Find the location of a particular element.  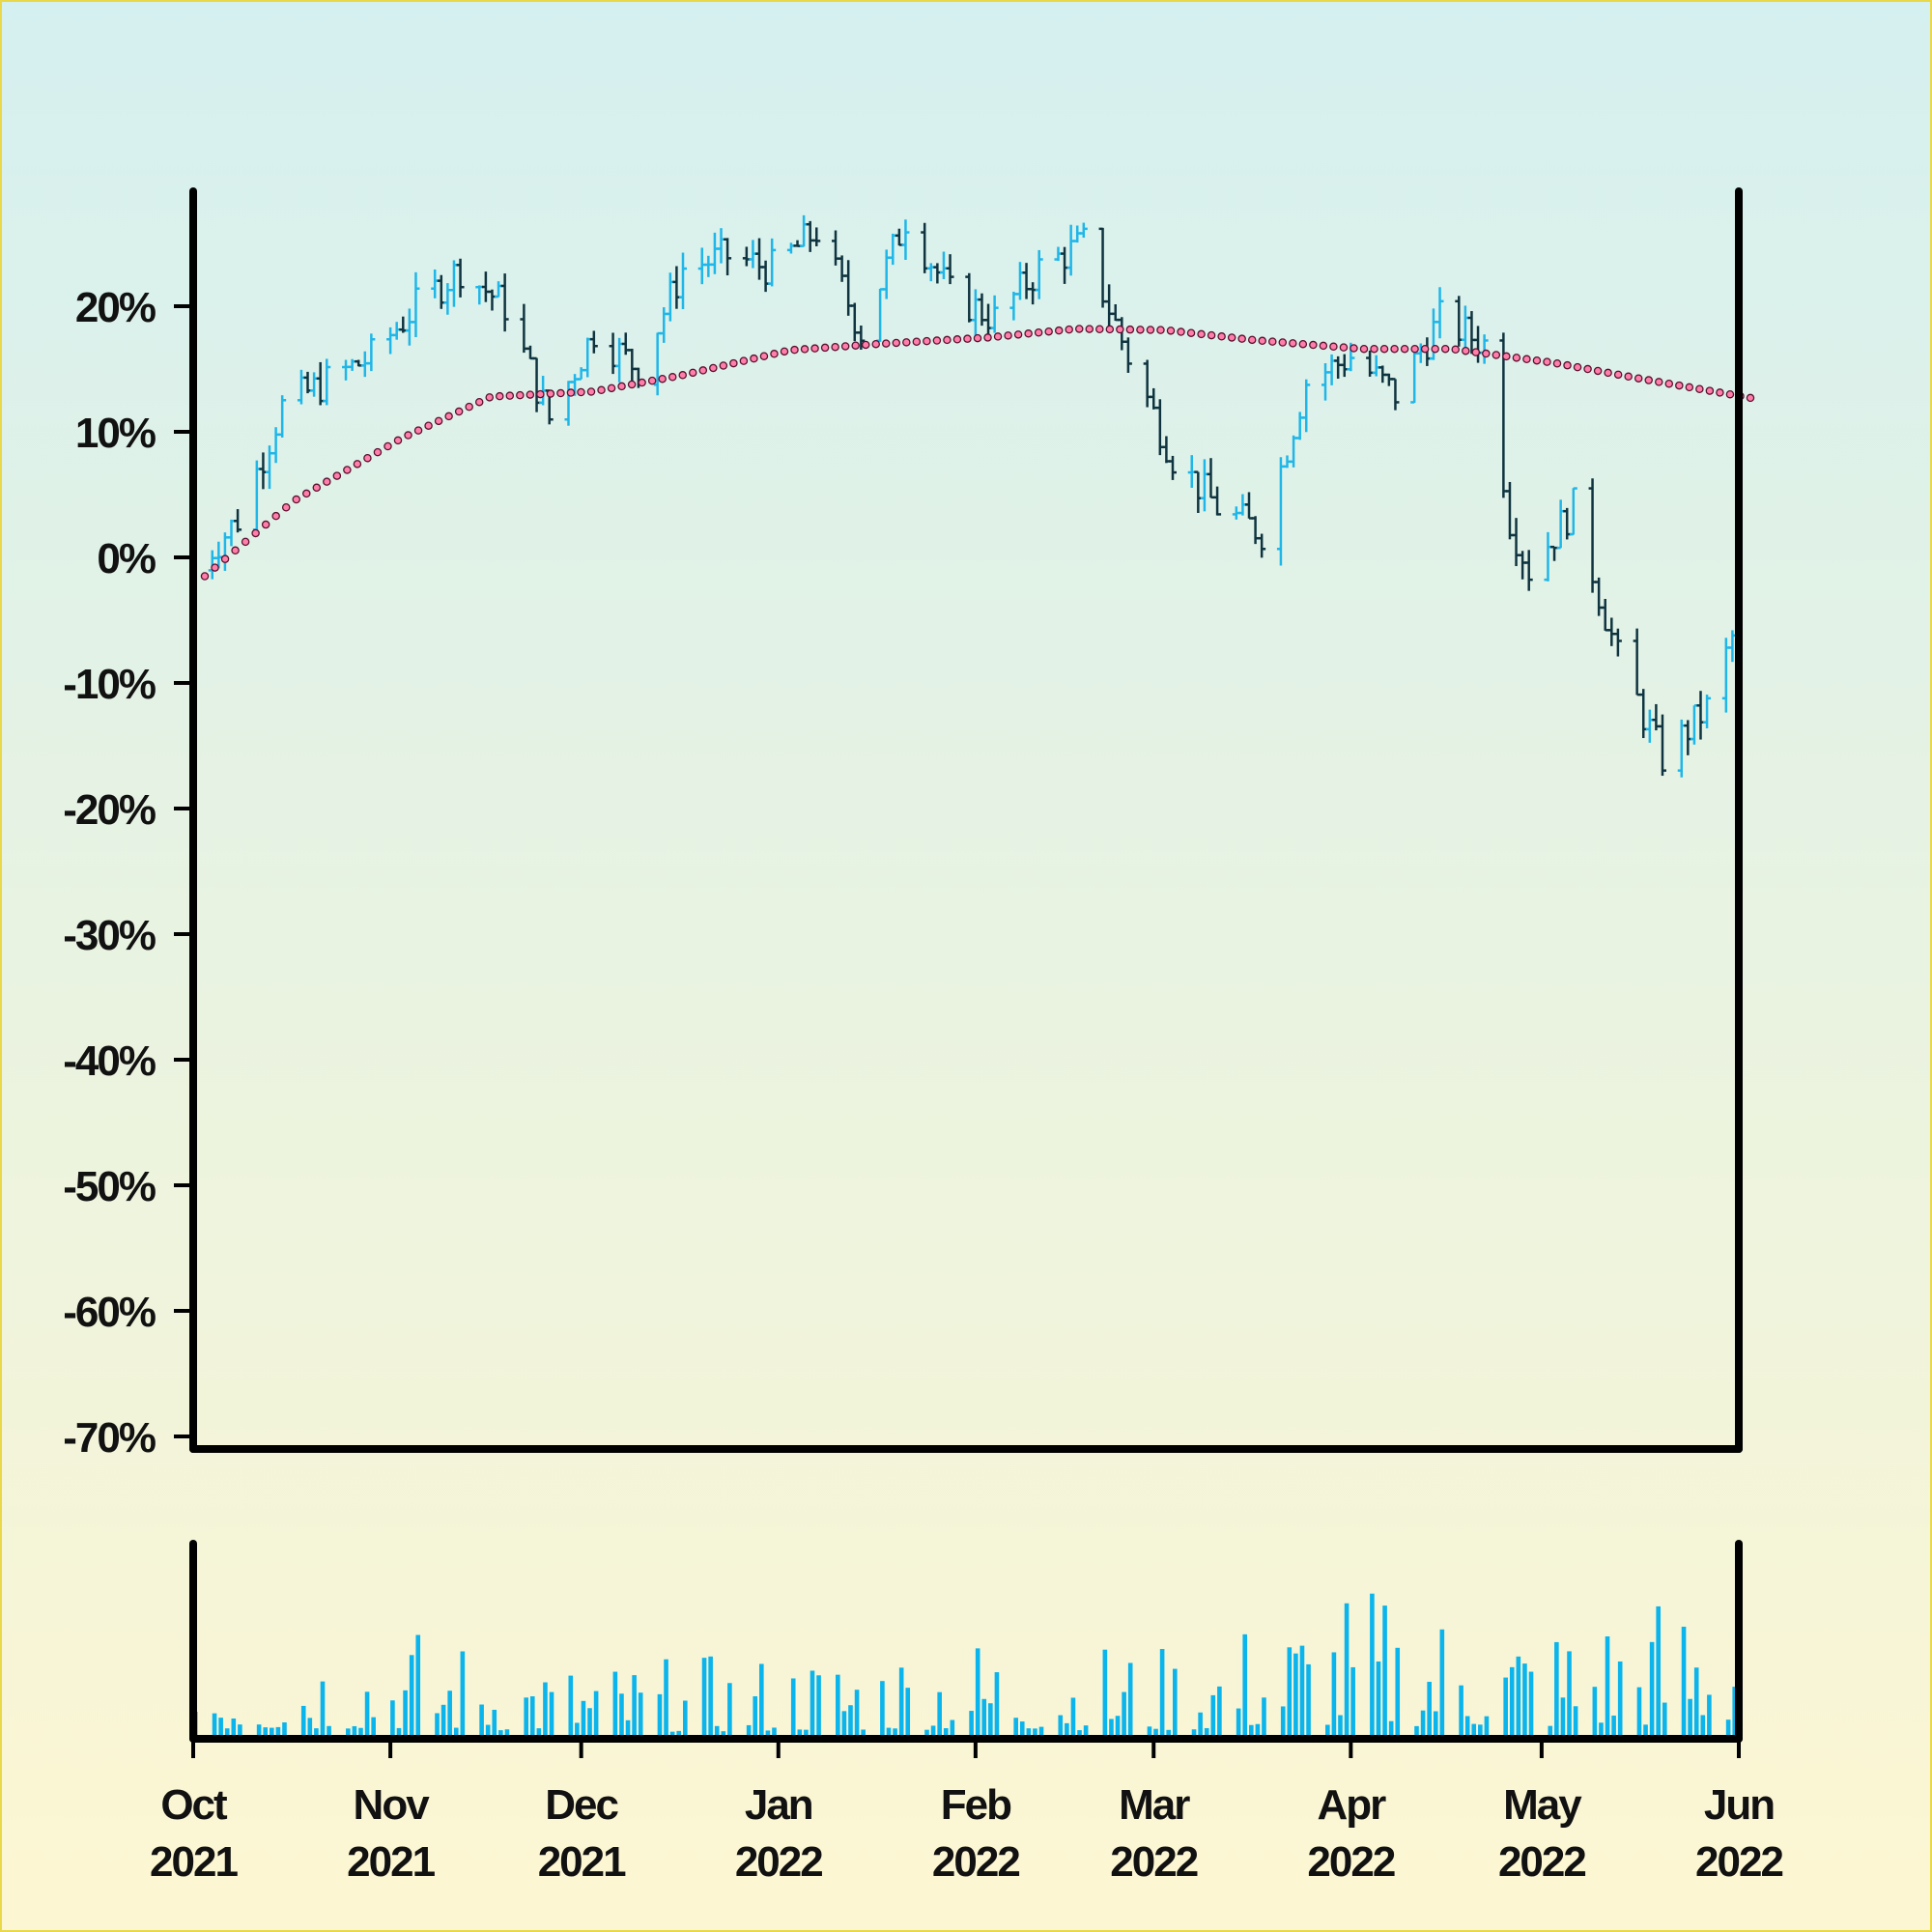

x-tick-month: Apr is located at coordinates (1351, 1805).